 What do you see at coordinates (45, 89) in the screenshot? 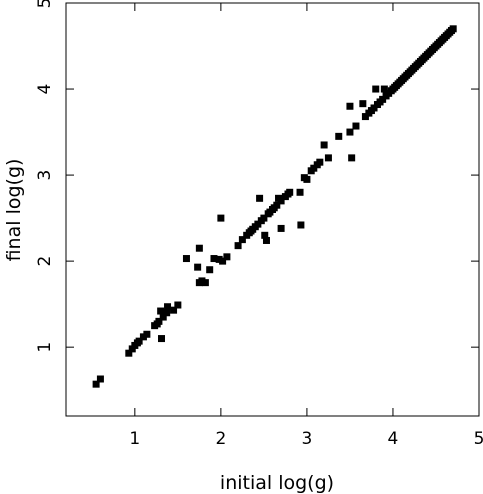
I see `y-tick-label: 4` at bounding box center [45, 89].